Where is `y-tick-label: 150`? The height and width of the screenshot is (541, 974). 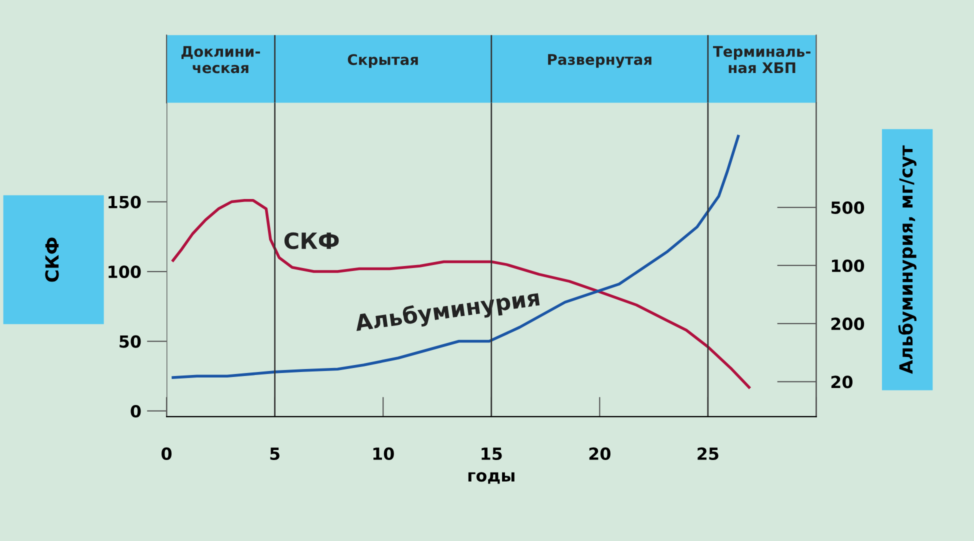
y-tick-label: 150 is located at coordinates (124, 202).